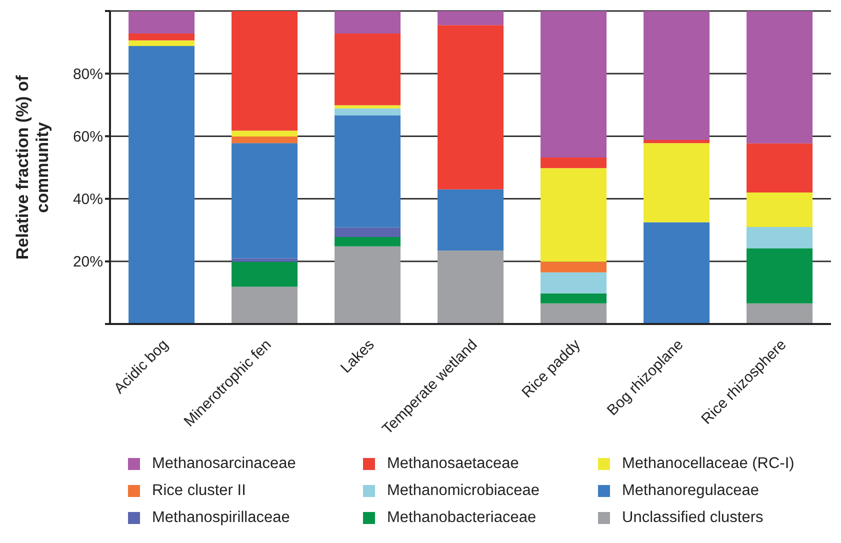 The height and width of the screenshot is (543, 841). What do you see at coordinates (691, 491) in the screenshot?
I see `legend-label: Methanoregulaceae` at bounding box center [691, 491].